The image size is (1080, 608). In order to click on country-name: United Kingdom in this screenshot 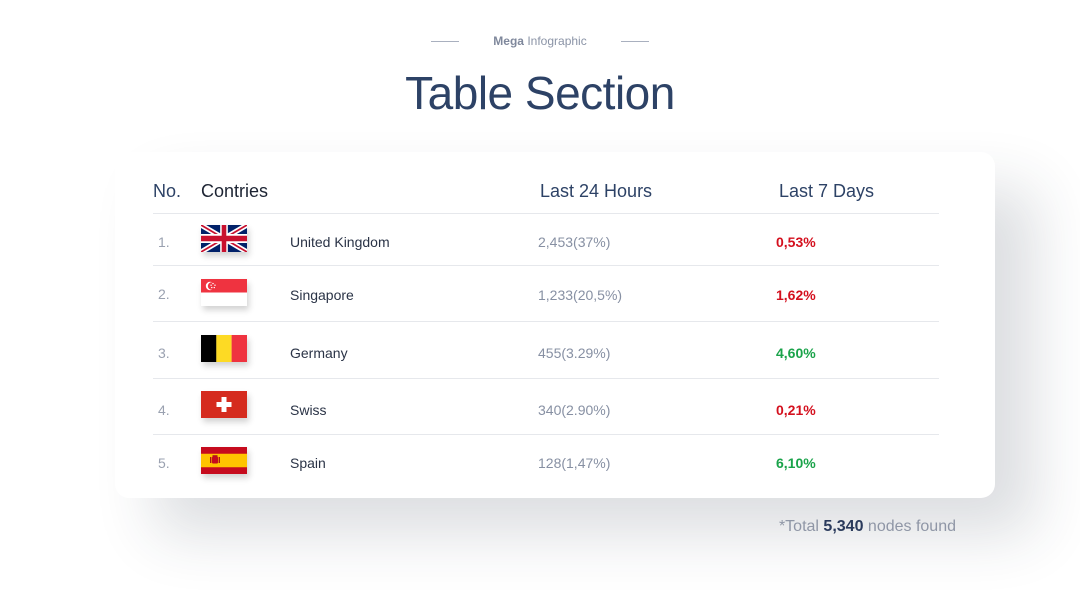, I will do `click(340, 242)`.